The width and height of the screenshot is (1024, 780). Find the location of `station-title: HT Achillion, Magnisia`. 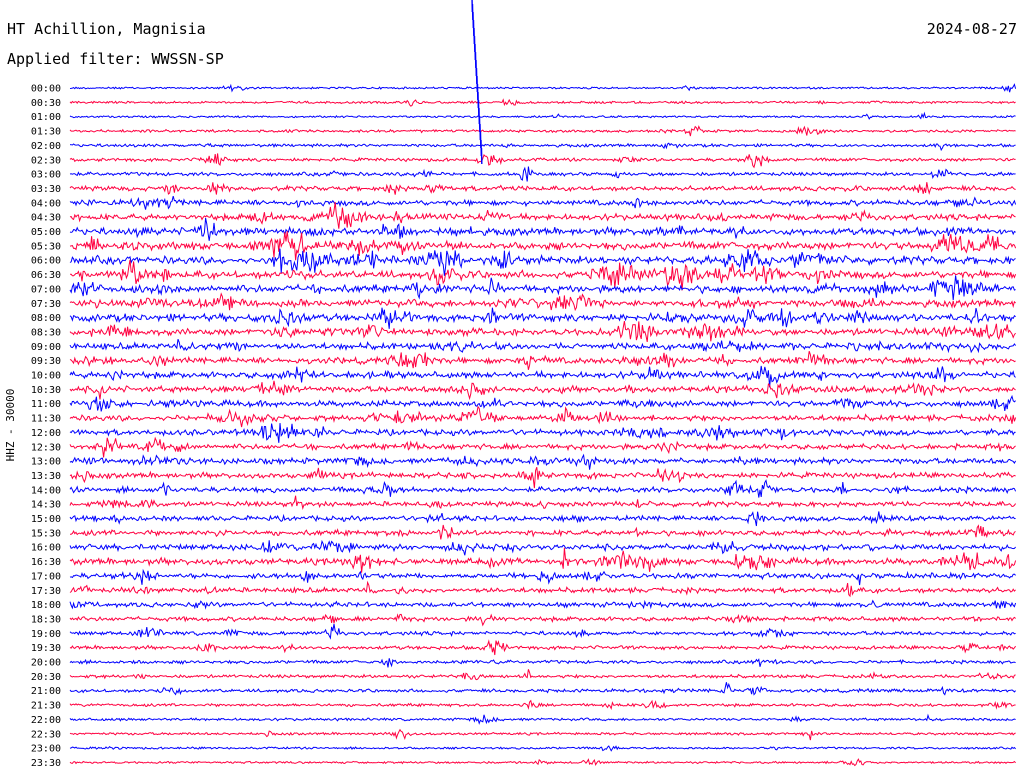

station-title: HT Achillion, Magnisia is located at coordinates (106, 29).